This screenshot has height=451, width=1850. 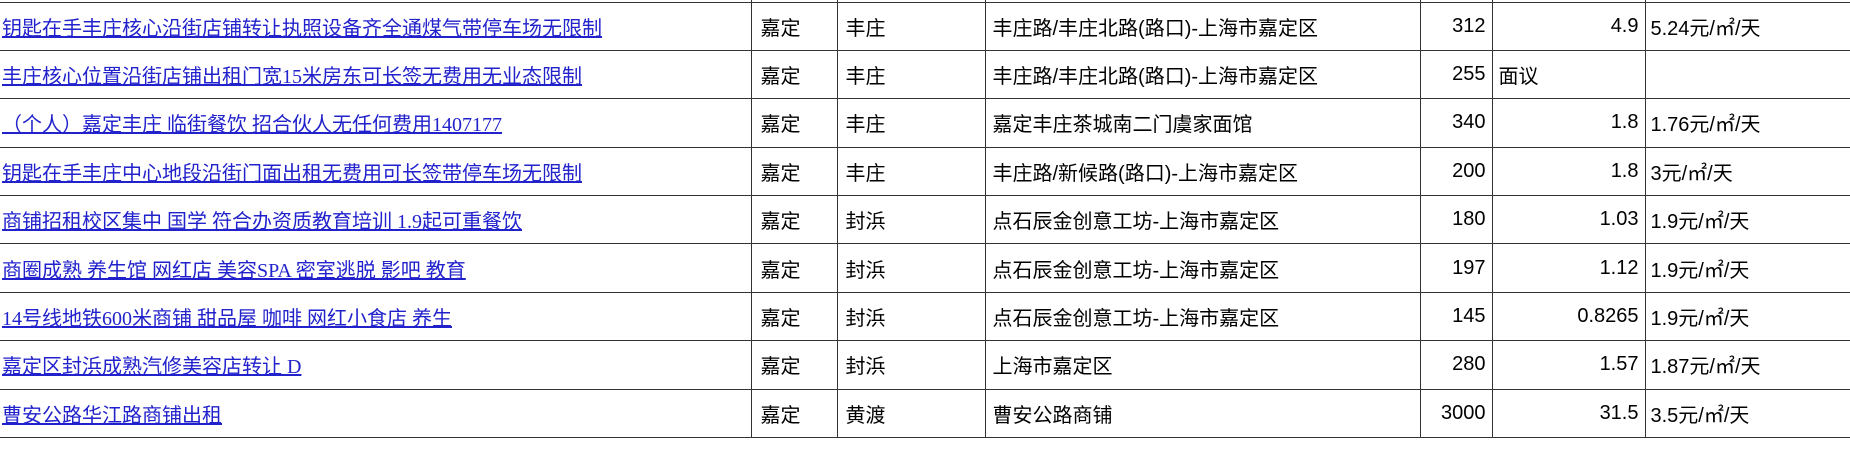 I want to click on cell-price: 1.57, so click(x=1568, y=365).